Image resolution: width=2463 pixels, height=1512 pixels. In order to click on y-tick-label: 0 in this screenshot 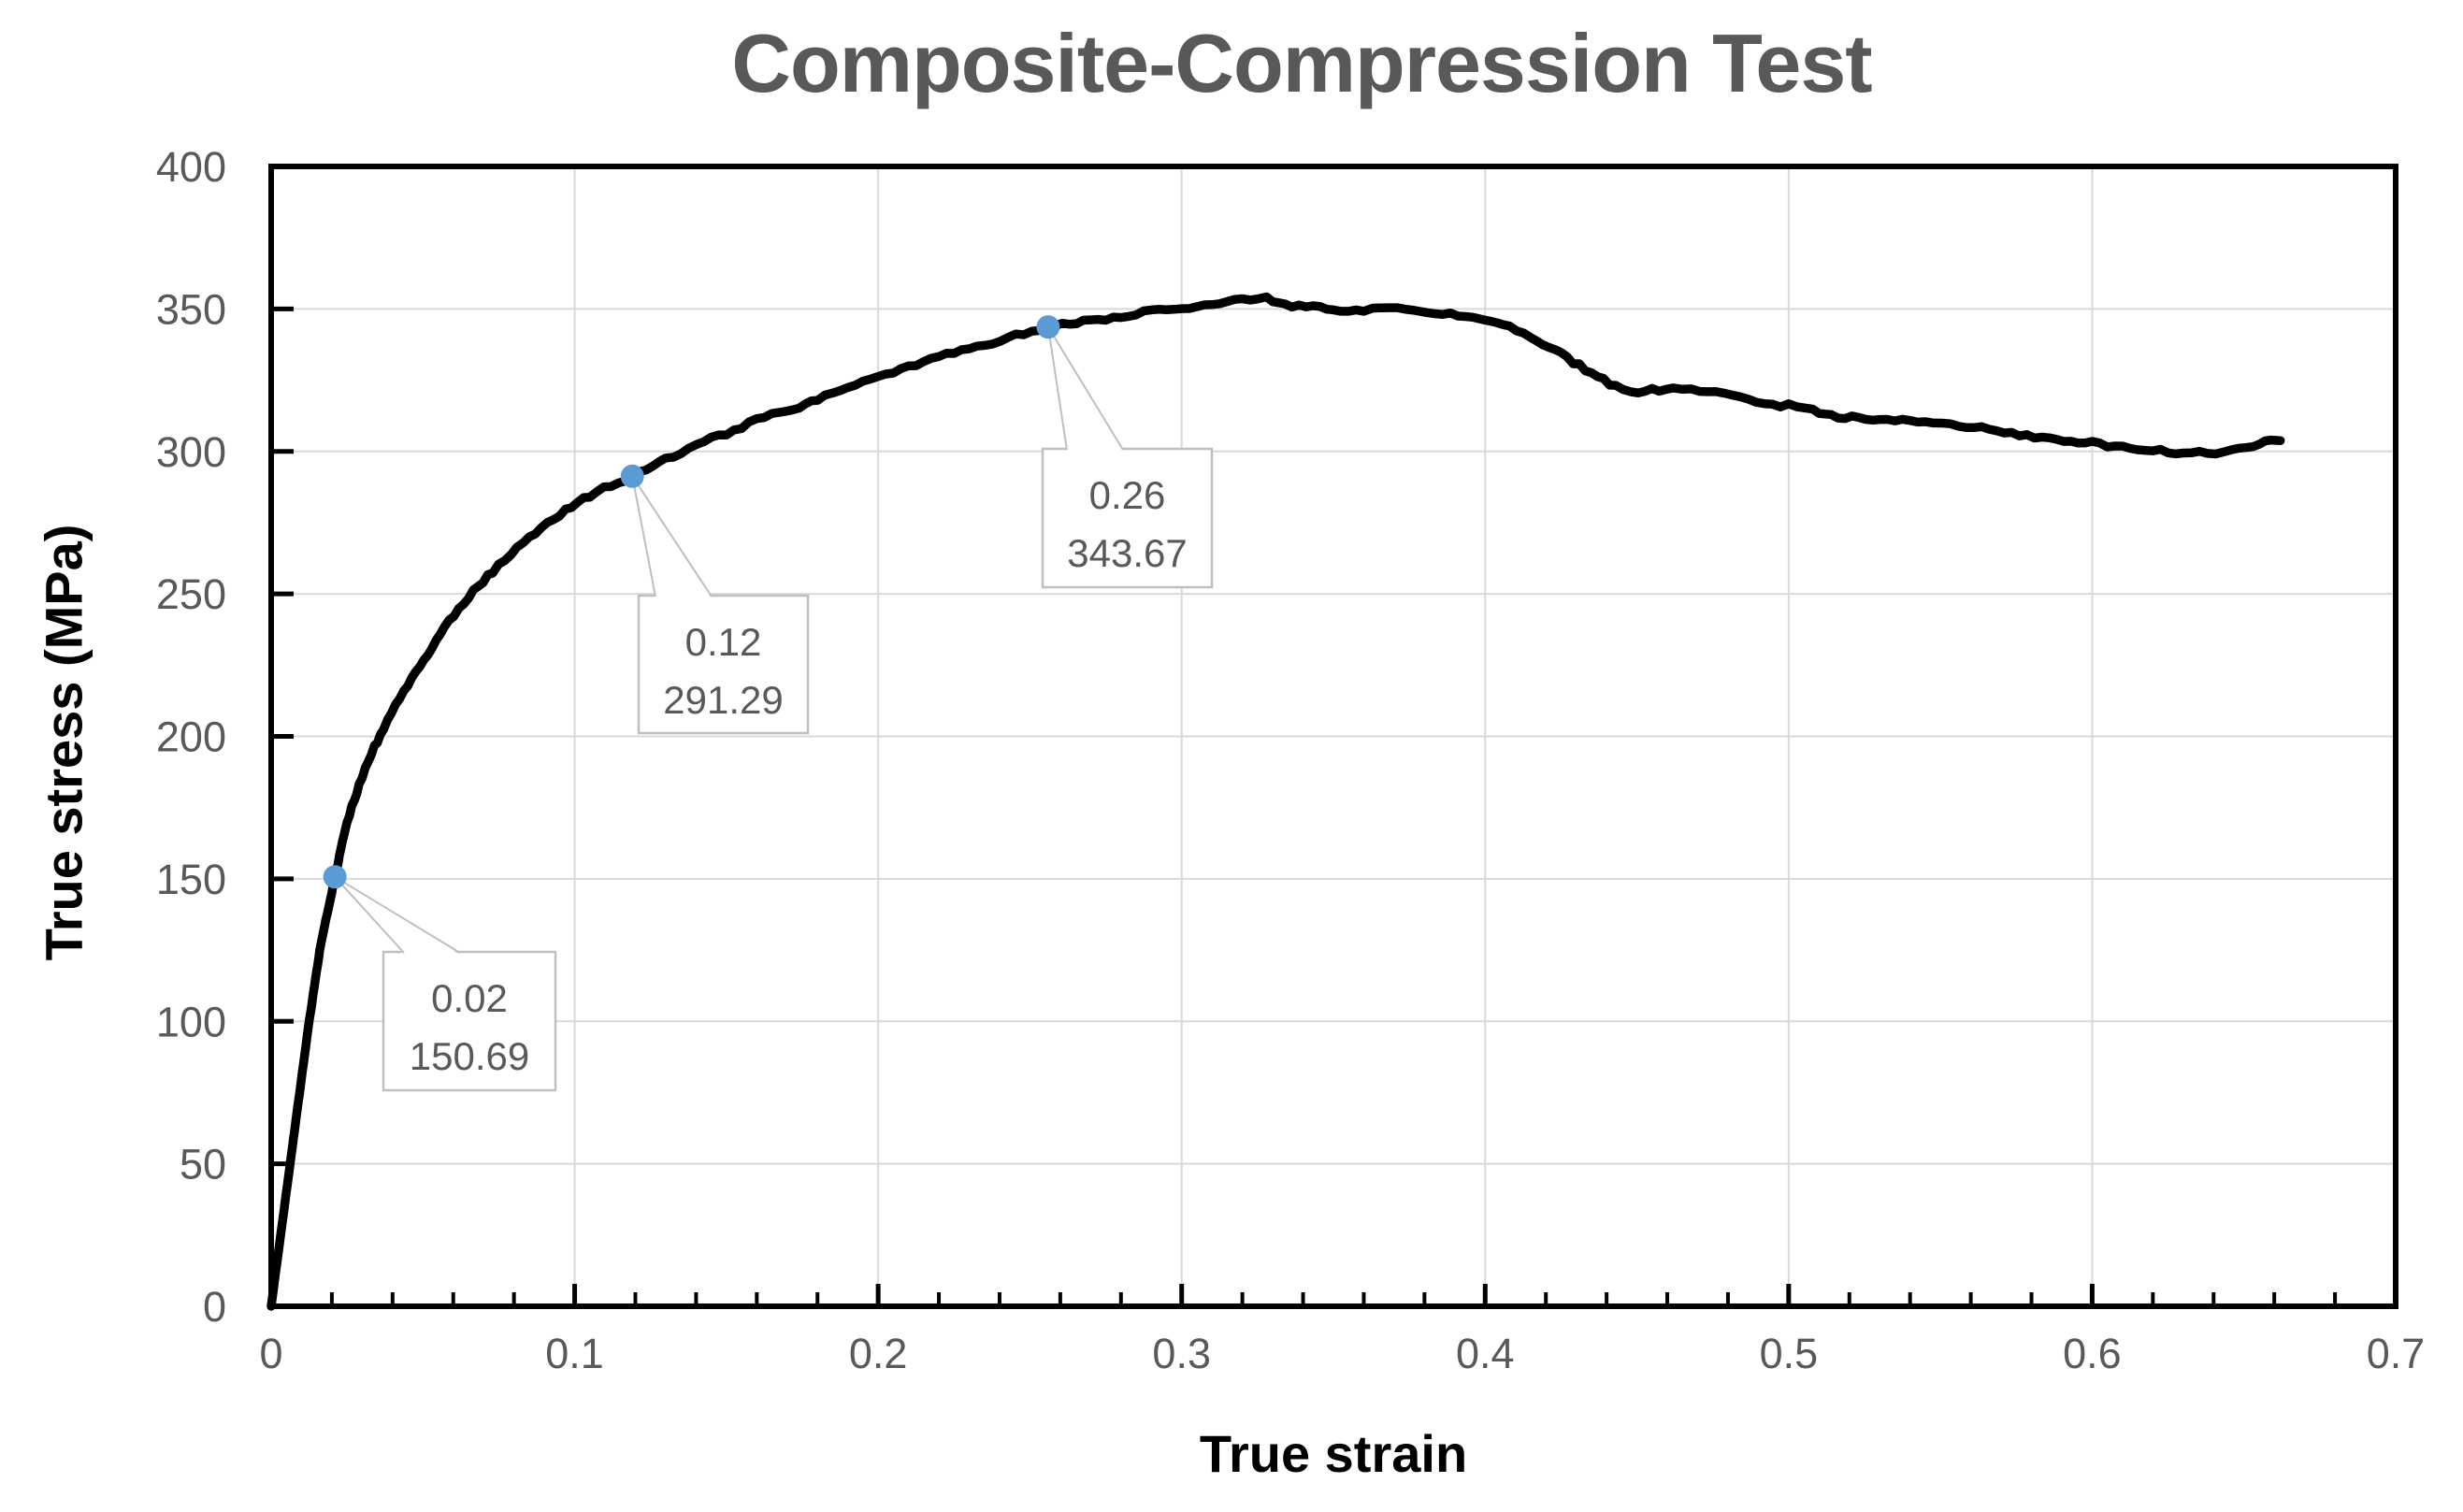, I will do `click(214, 1307)`.